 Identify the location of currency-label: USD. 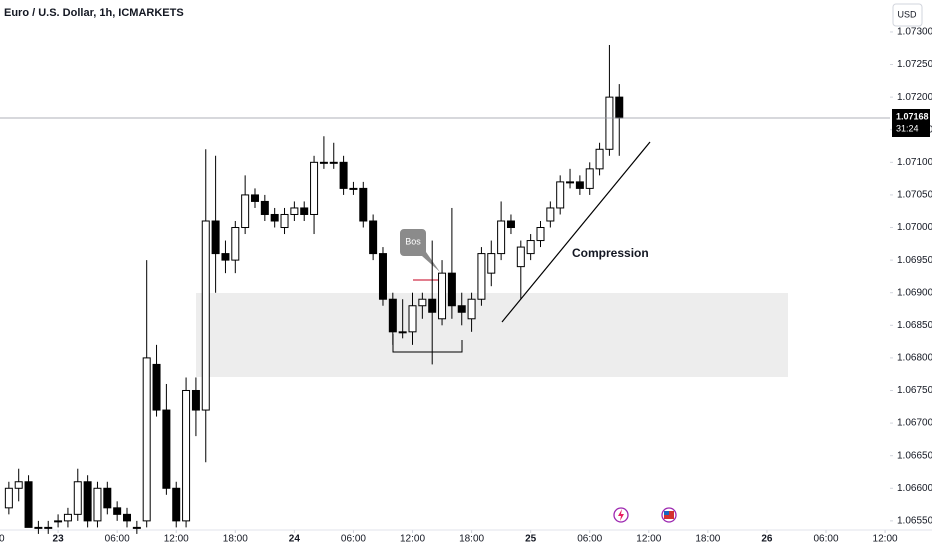
(907, 14).